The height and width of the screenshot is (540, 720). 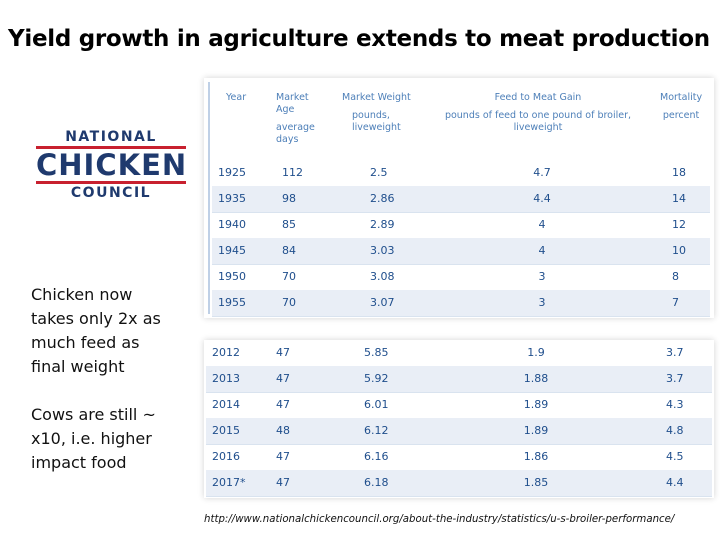 What do you see at coordinates (295, 127) in the screenshot?
I see `header-age-unit-1: average` at bounding box center [295, 127].